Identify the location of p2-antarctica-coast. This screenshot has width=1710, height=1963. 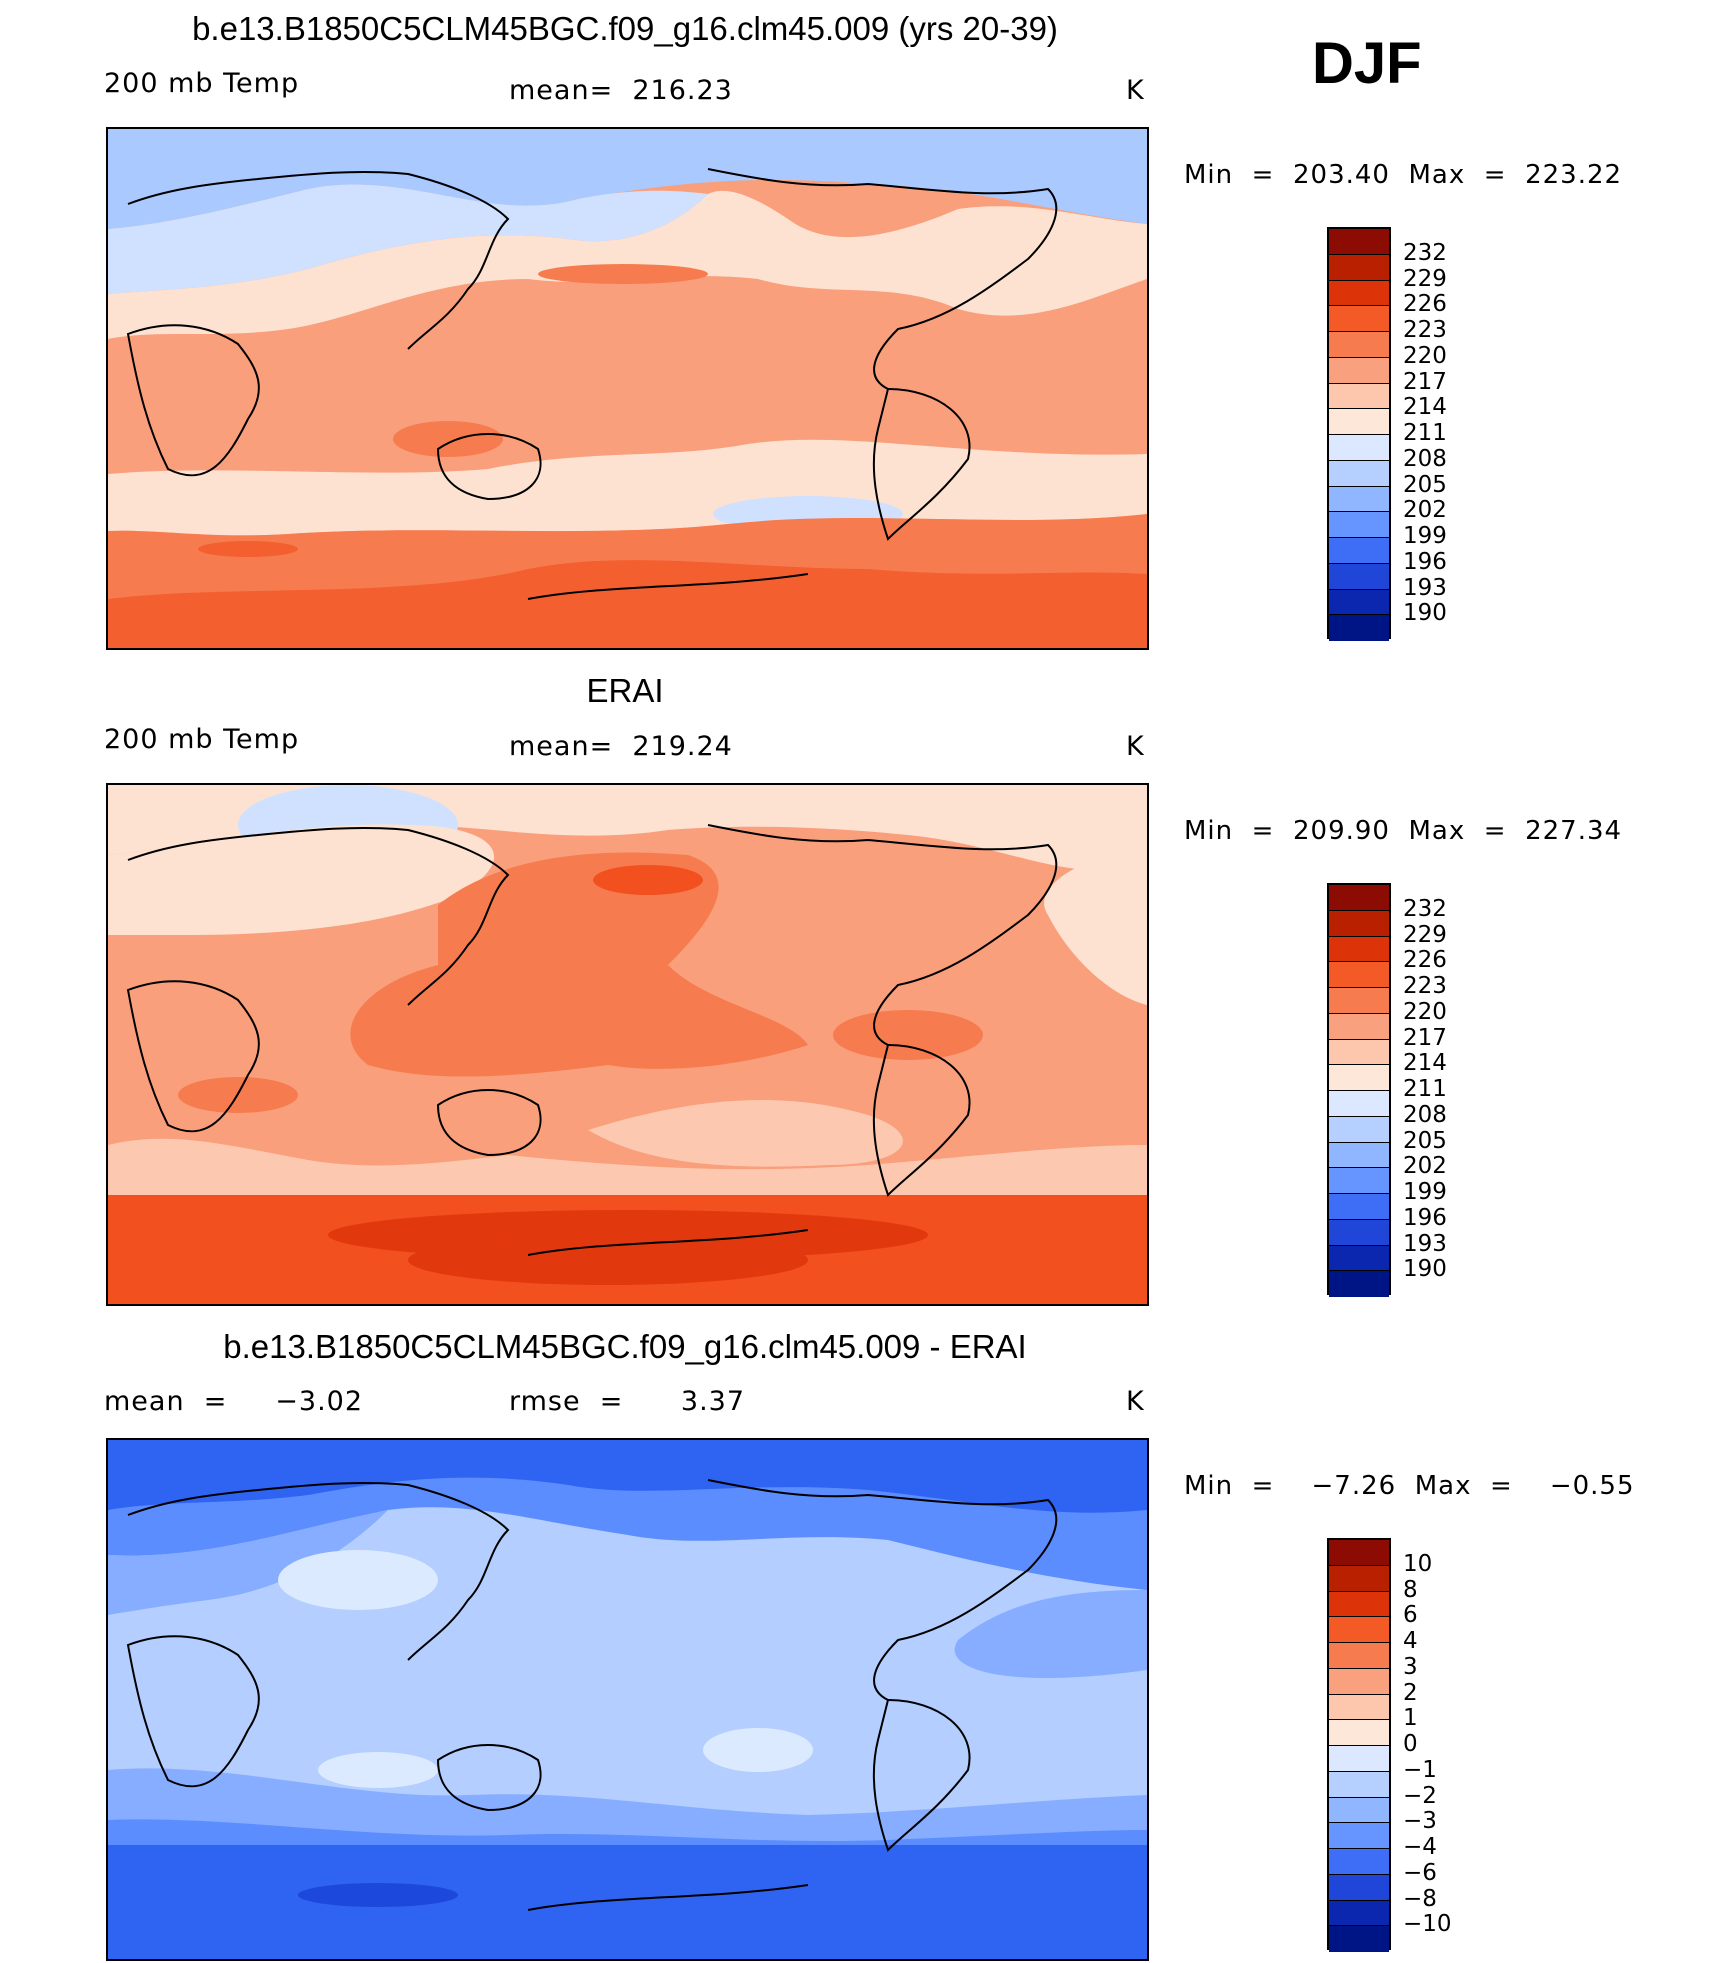
(668, 1242).